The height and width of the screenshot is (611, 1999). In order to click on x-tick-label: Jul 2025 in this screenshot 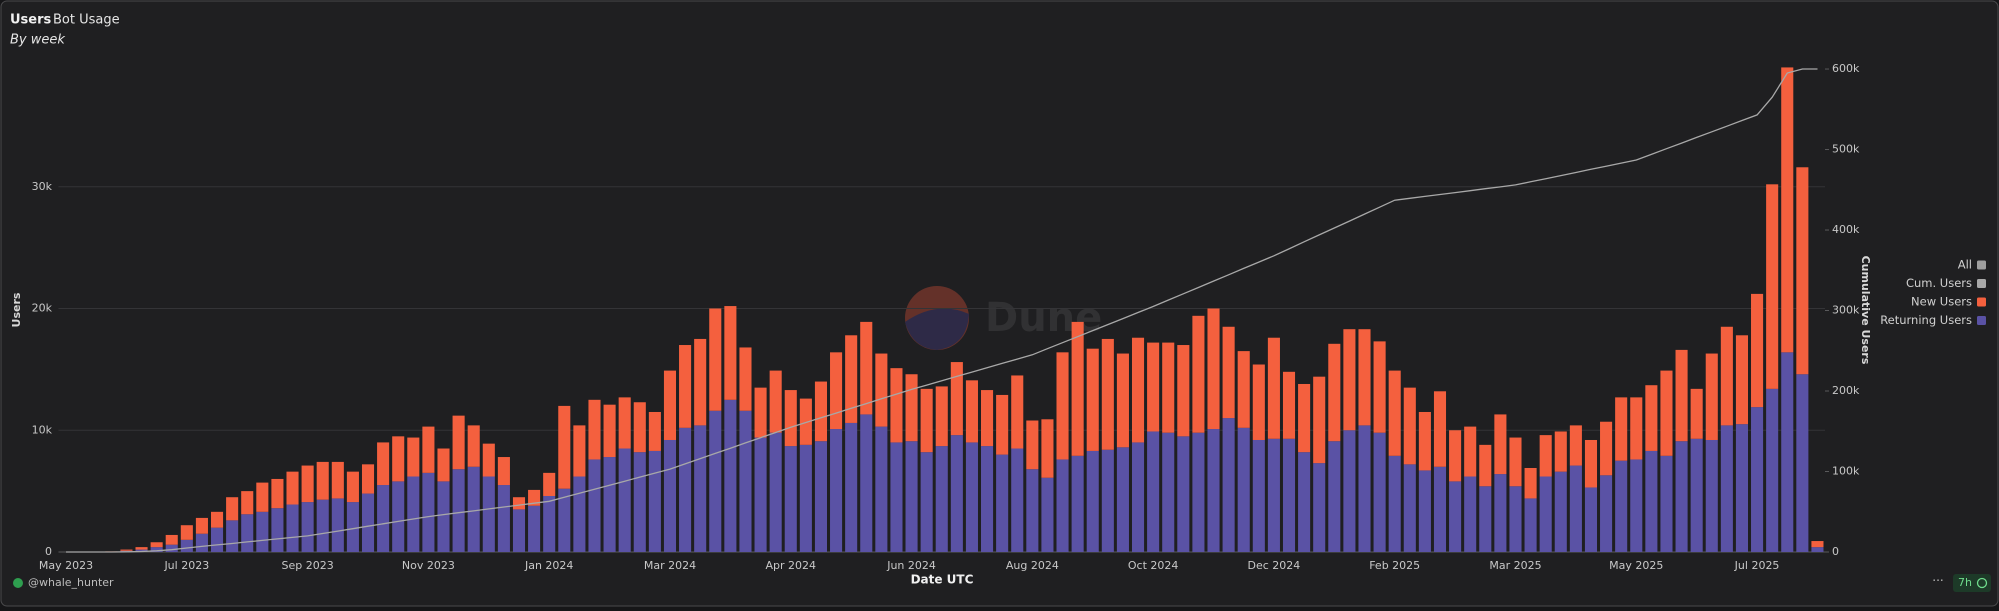, I will do `click(1757, 565)`.